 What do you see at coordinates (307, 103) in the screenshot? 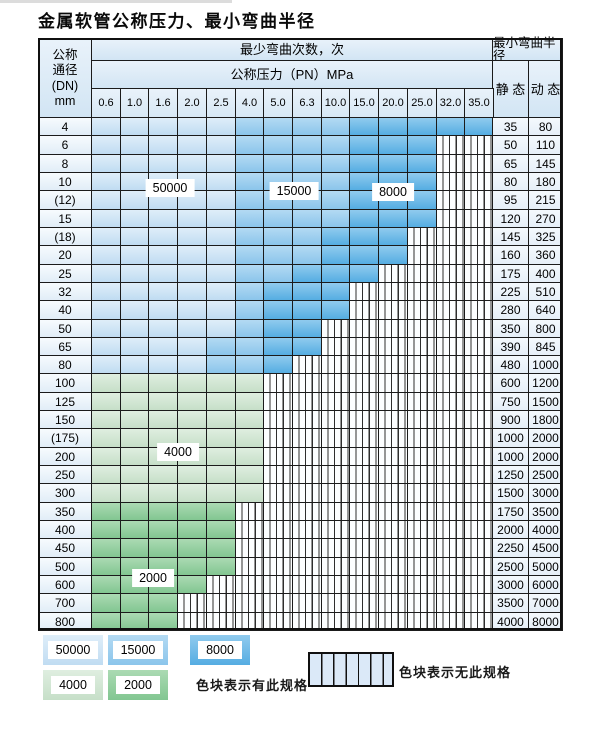
I see `pressure-column-header: 6.3` at bounding box center [307, 103].